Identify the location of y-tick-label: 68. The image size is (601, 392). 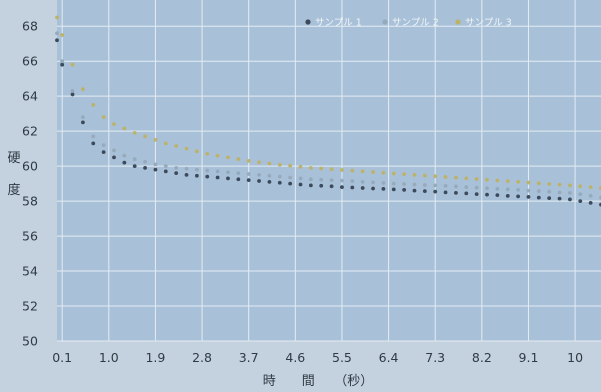
(30, 26).